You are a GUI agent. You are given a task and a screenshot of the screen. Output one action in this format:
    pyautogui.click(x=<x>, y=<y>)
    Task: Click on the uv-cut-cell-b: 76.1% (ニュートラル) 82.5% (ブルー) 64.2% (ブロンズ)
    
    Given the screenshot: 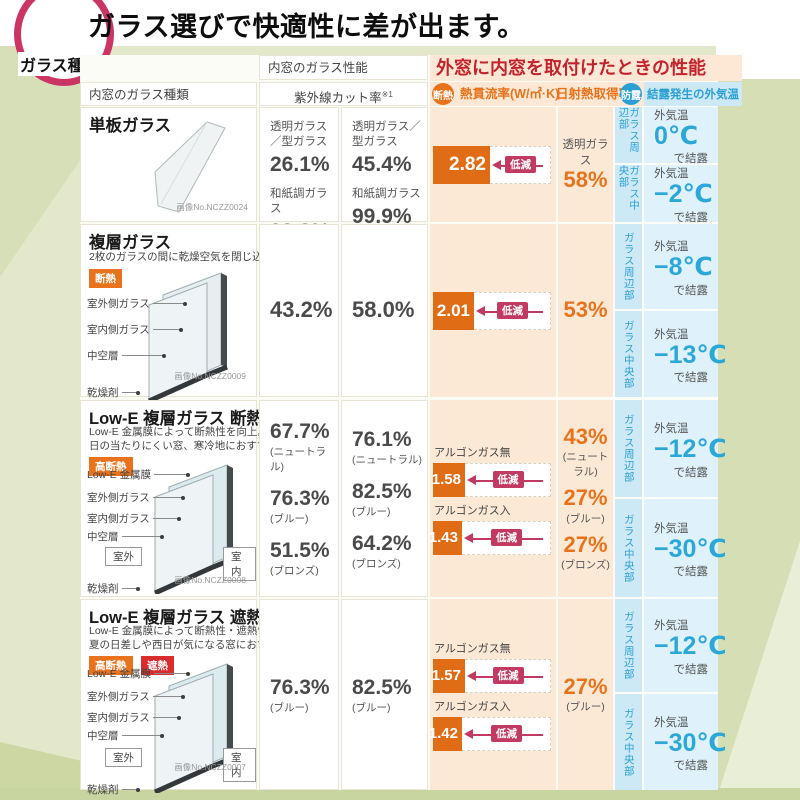 What is the action you would take?
    pyautogui.click(x=384, y=498)
    